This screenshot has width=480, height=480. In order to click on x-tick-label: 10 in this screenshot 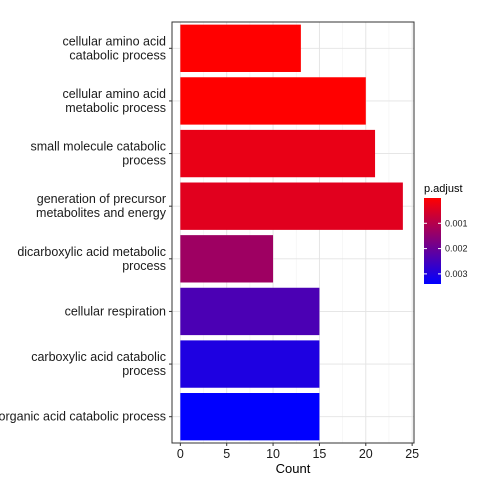, I will do `click(273, 454)`.